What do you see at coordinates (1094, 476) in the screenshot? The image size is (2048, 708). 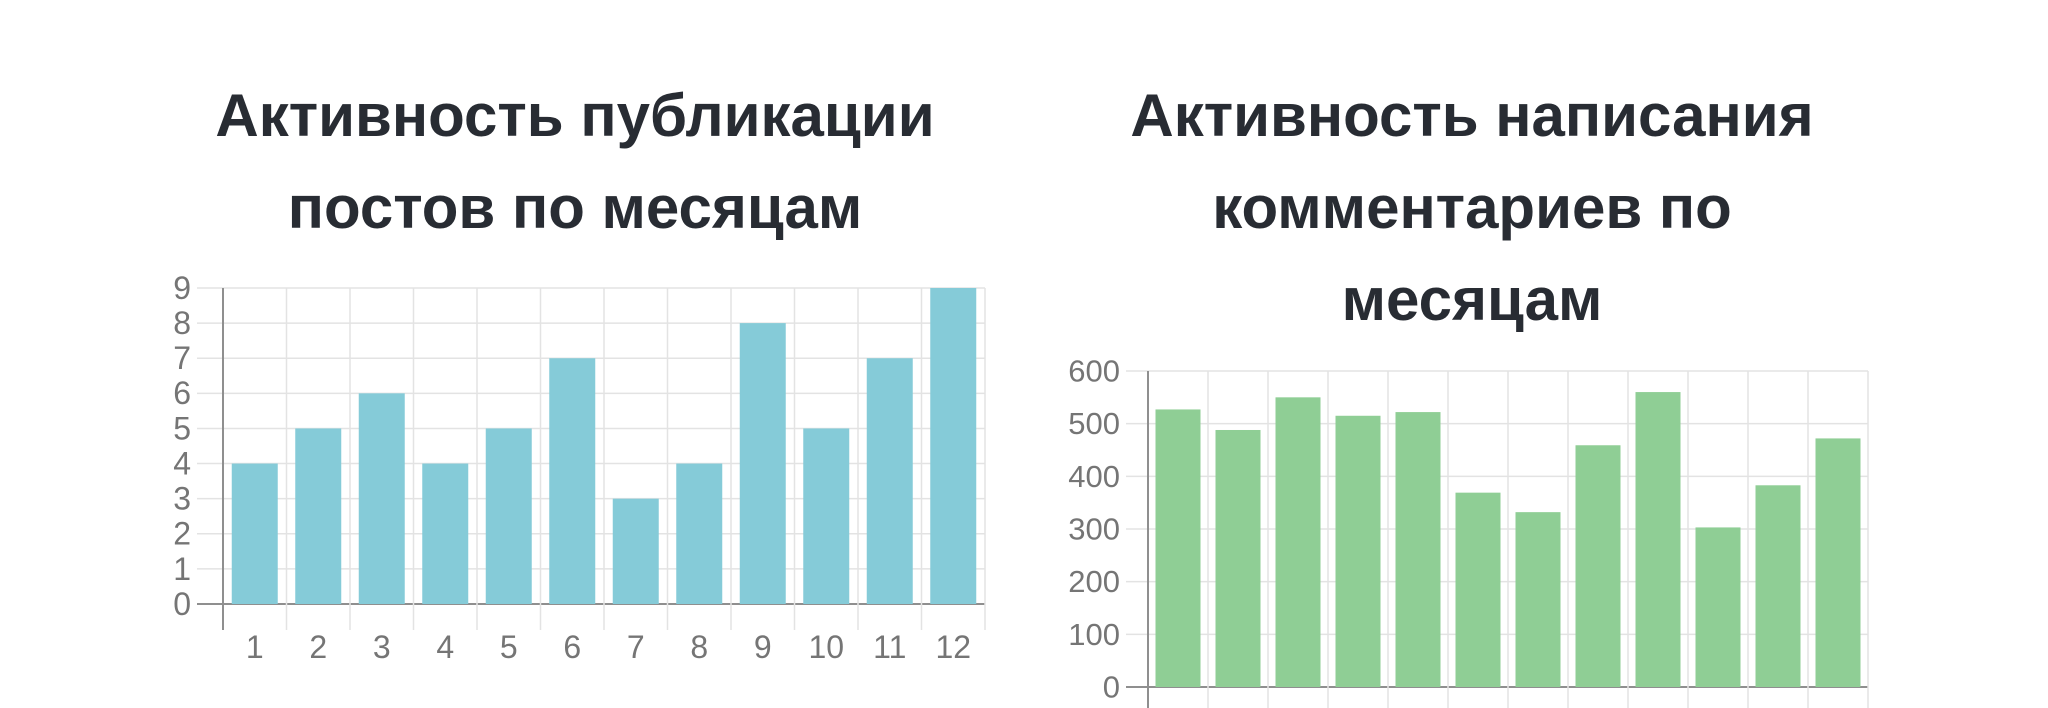 I see `y-tick-label: 400` at bounding box center [1094, 476].